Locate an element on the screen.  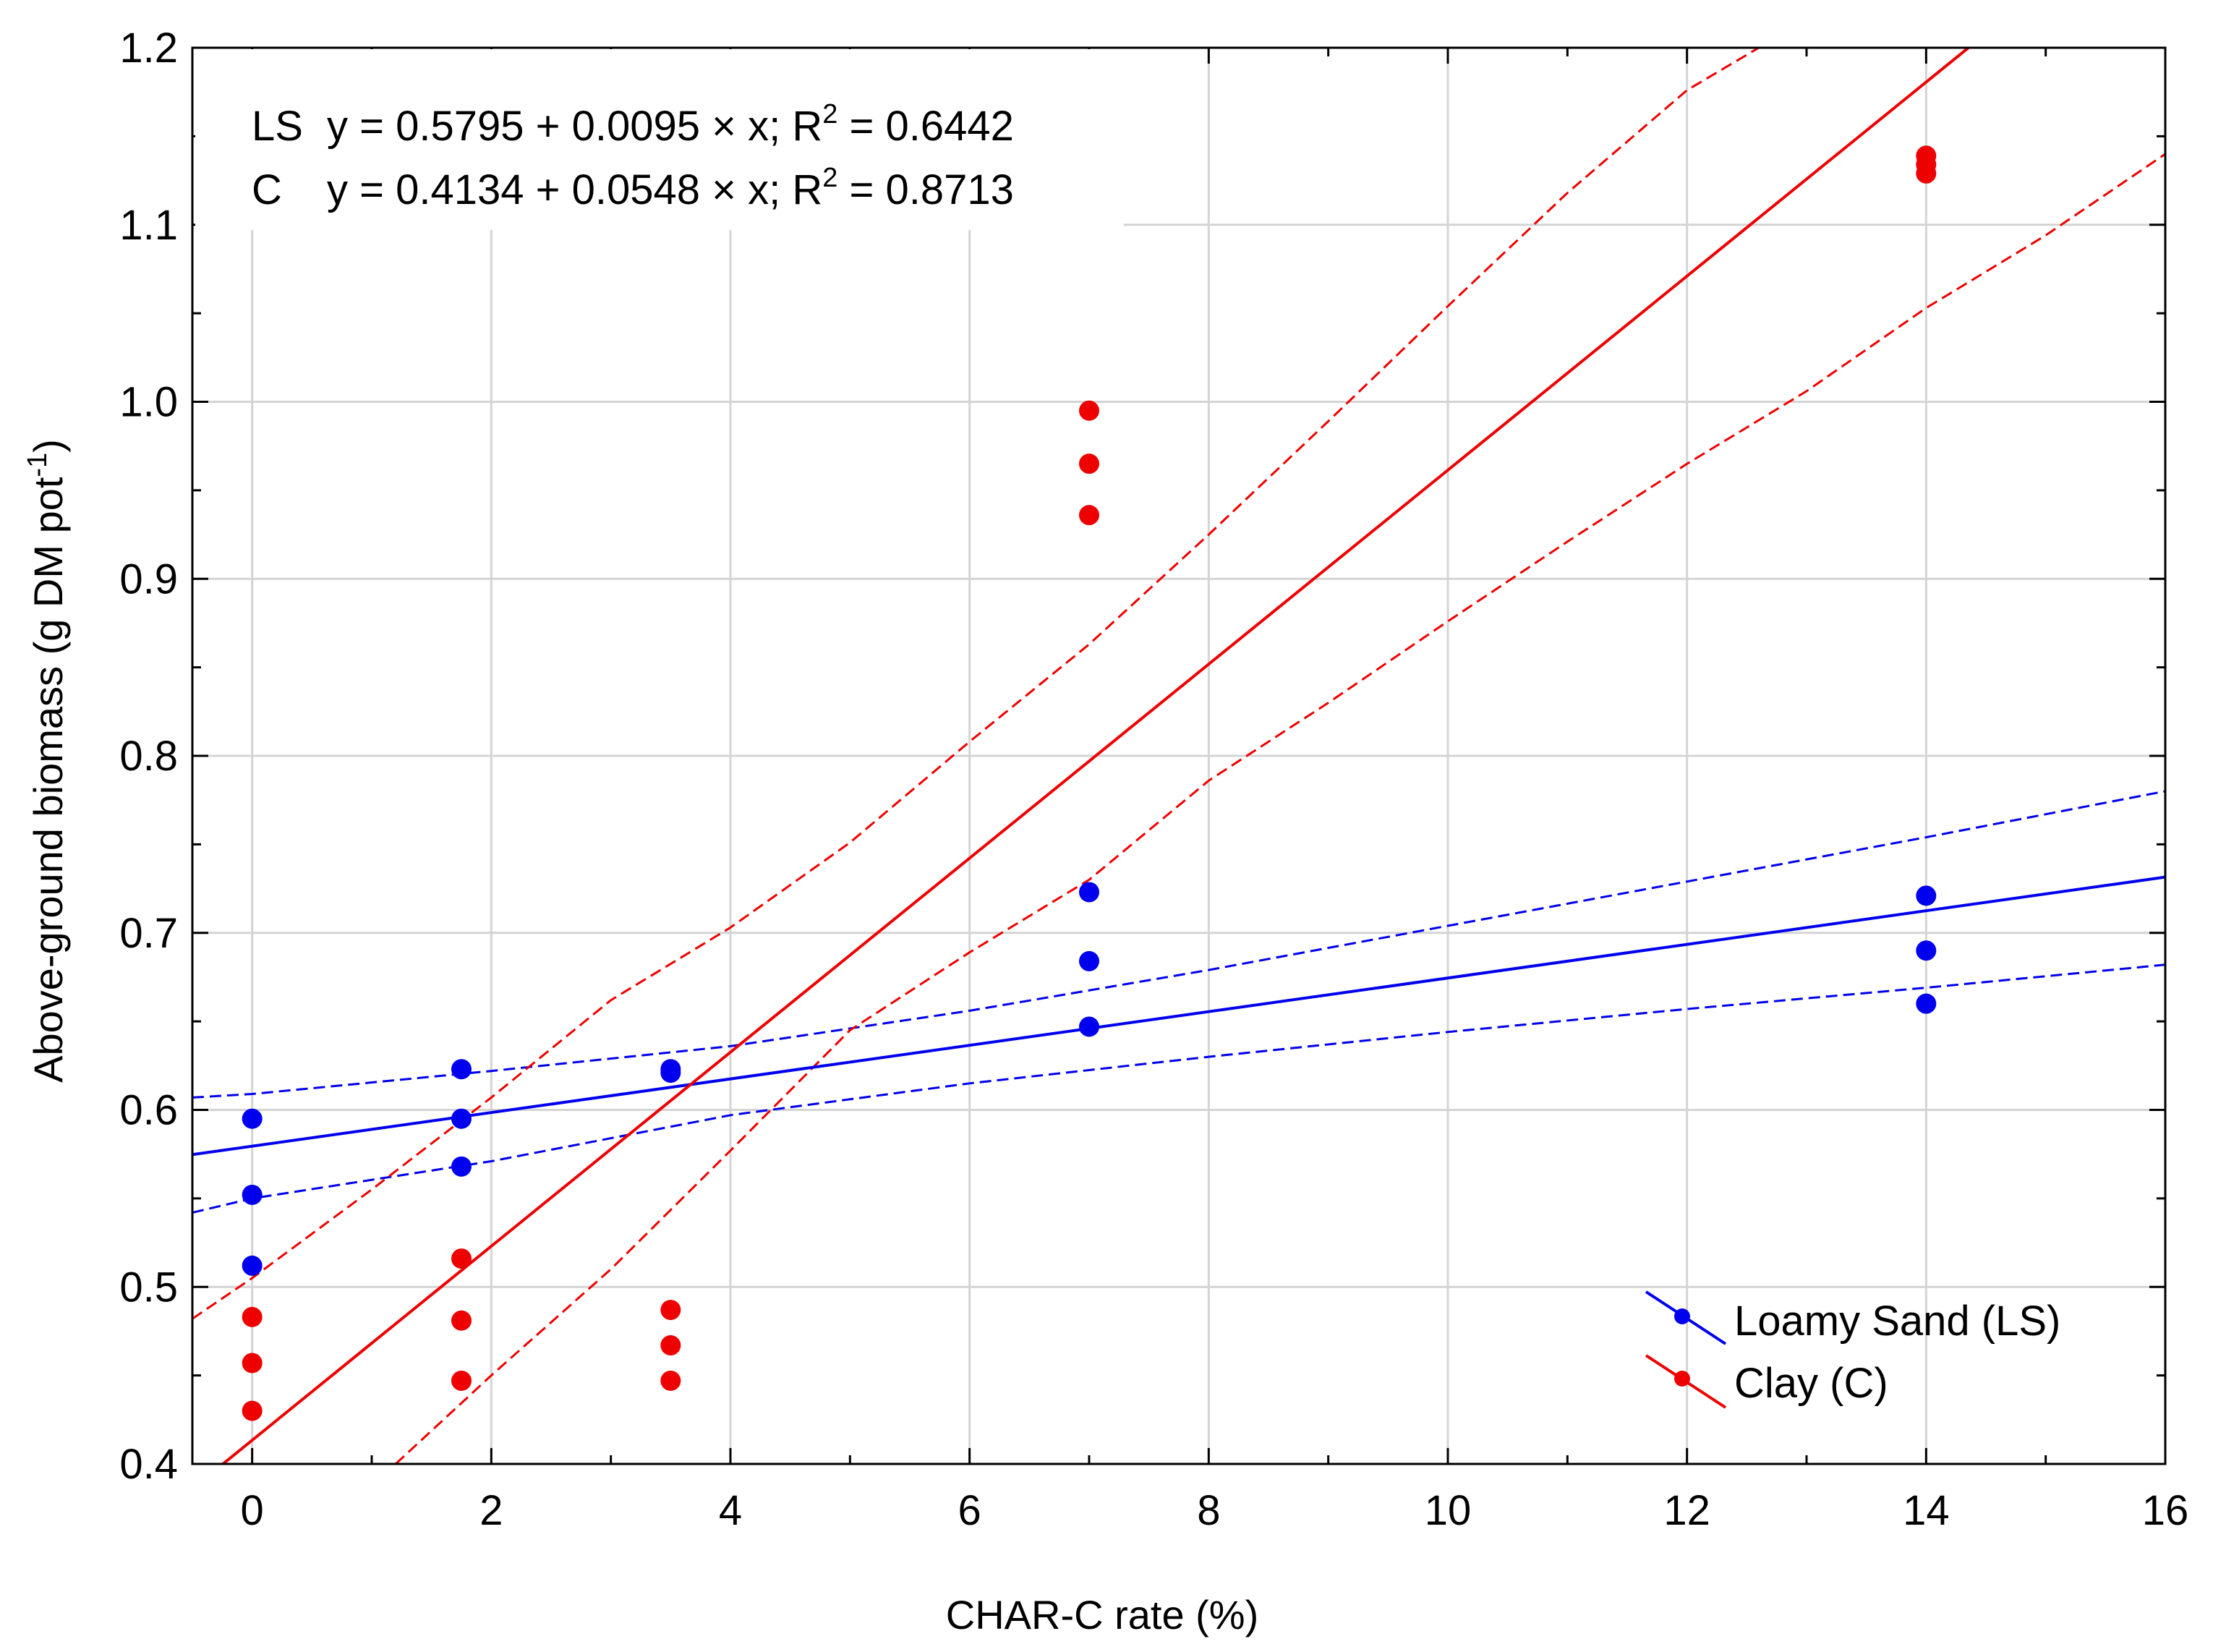
y-tick-label: 1.2 is located at coordinates (148, 48).